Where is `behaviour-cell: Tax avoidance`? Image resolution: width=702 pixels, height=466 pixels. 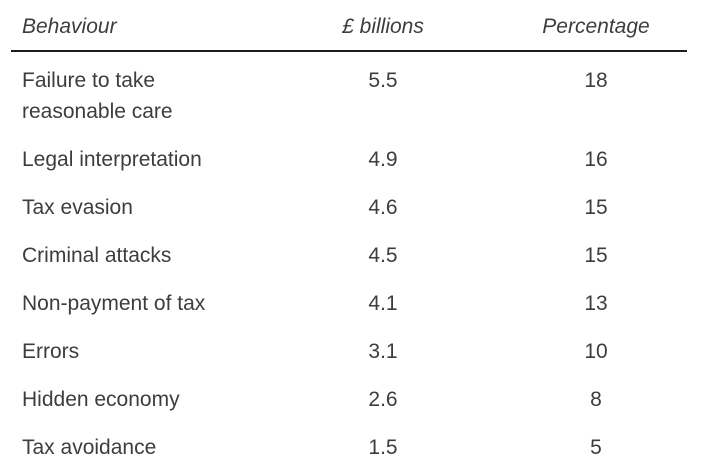
behaviour-cell: Tax avoidance is located at coordinates (136, 444).